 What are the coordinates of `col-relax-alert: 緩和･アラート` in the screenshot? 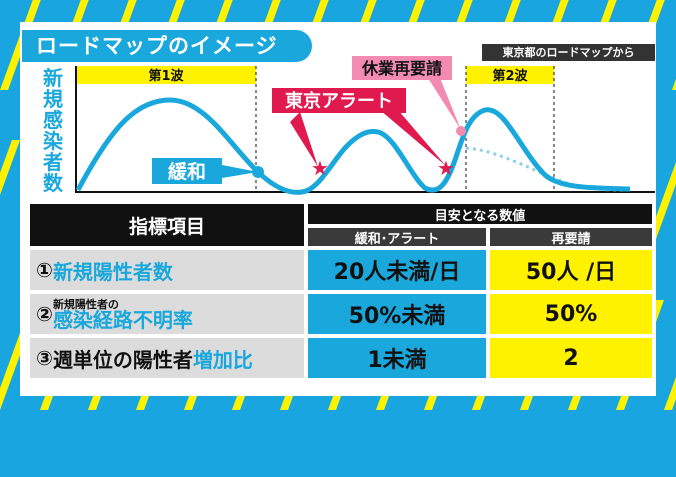 It's located at (397, 237).